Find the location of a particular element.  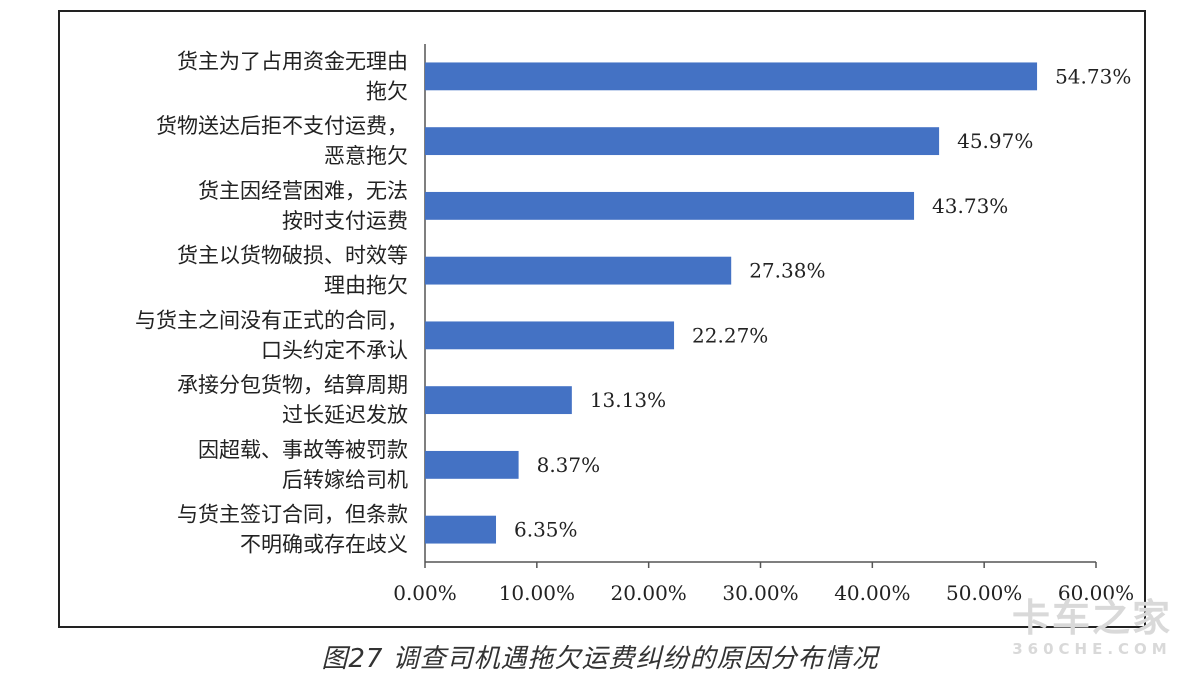

bar-value-label: 22.27% is located at coordinates (730, 335).